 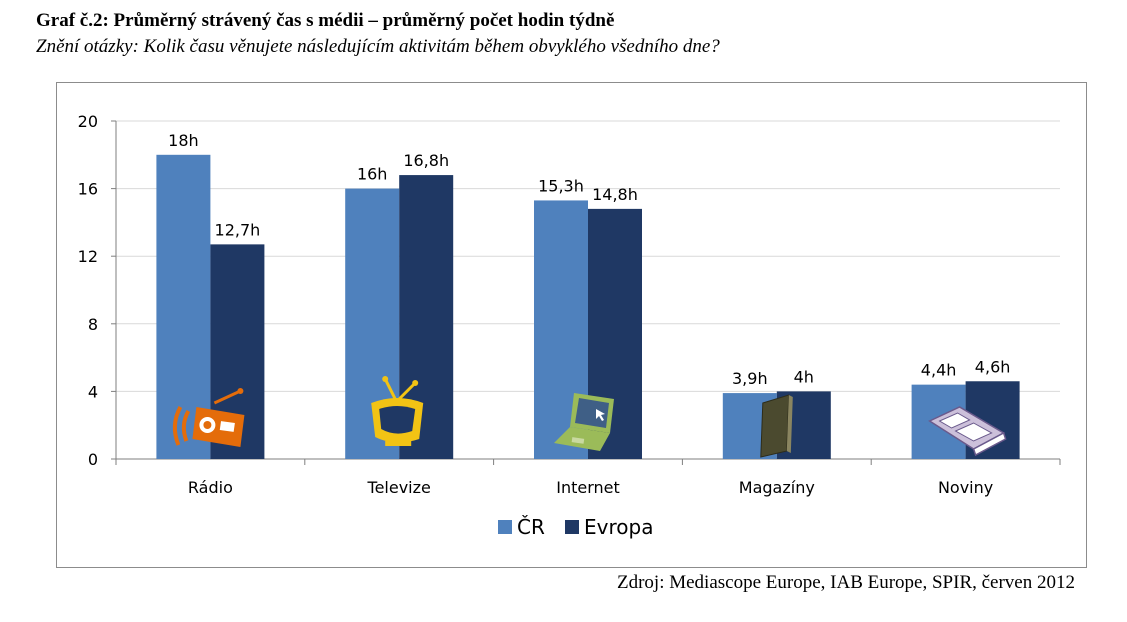 I want to click on x-tick-label: Internet, so click(x=588, y=487).